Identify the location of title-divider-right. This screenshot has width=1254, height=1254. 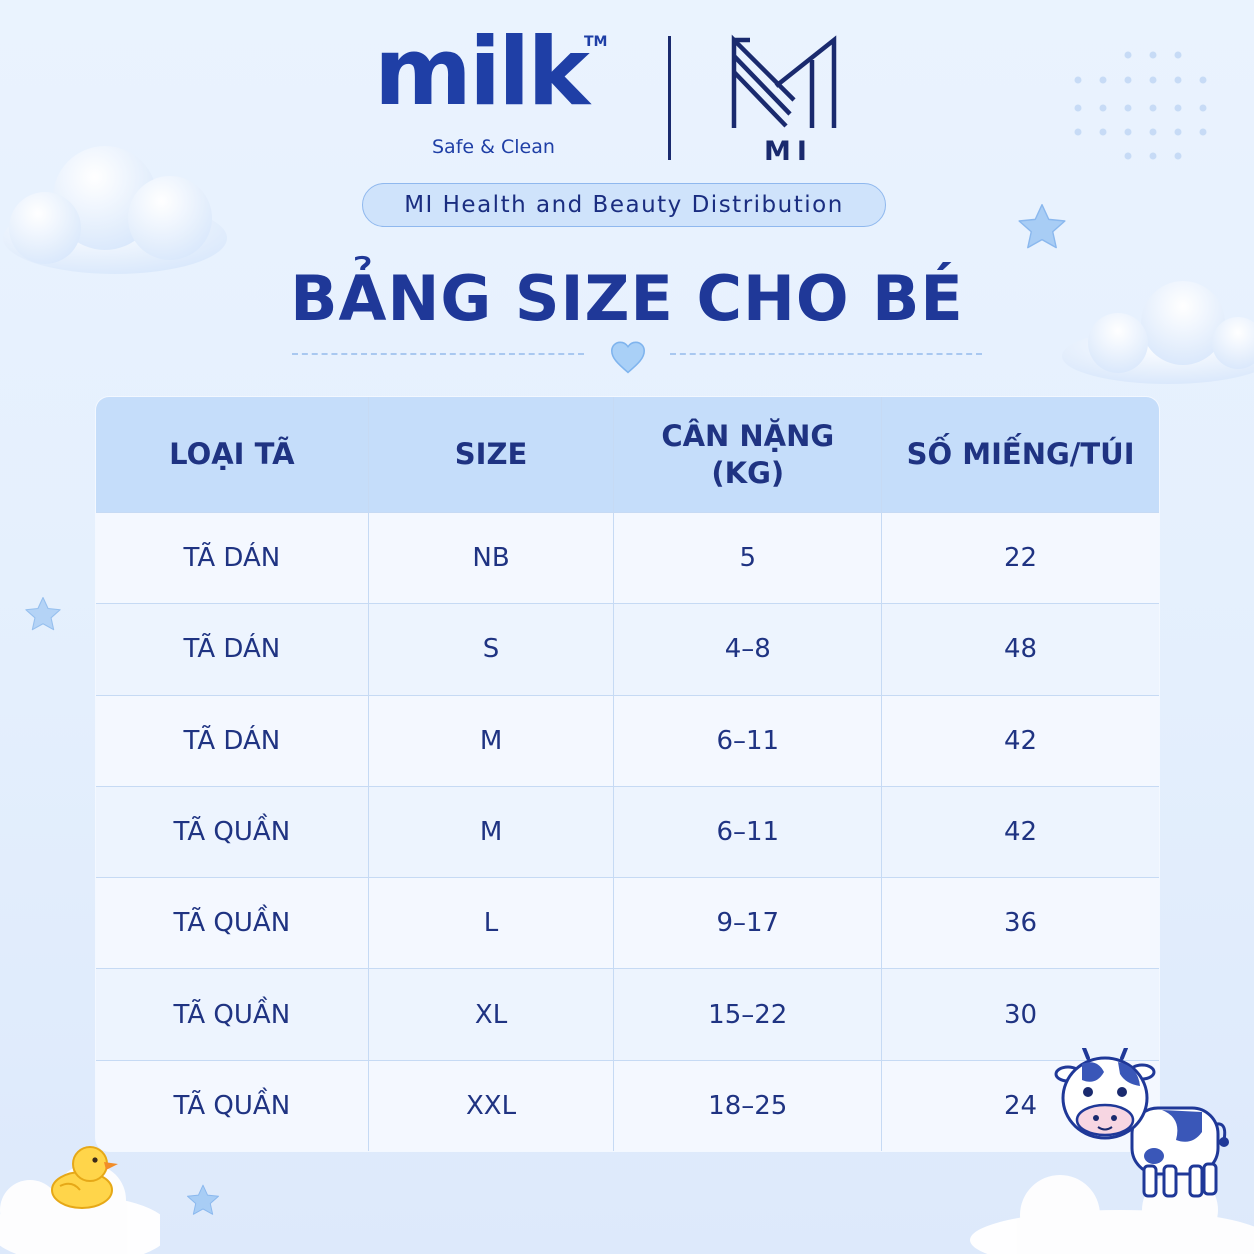
(826, 354).